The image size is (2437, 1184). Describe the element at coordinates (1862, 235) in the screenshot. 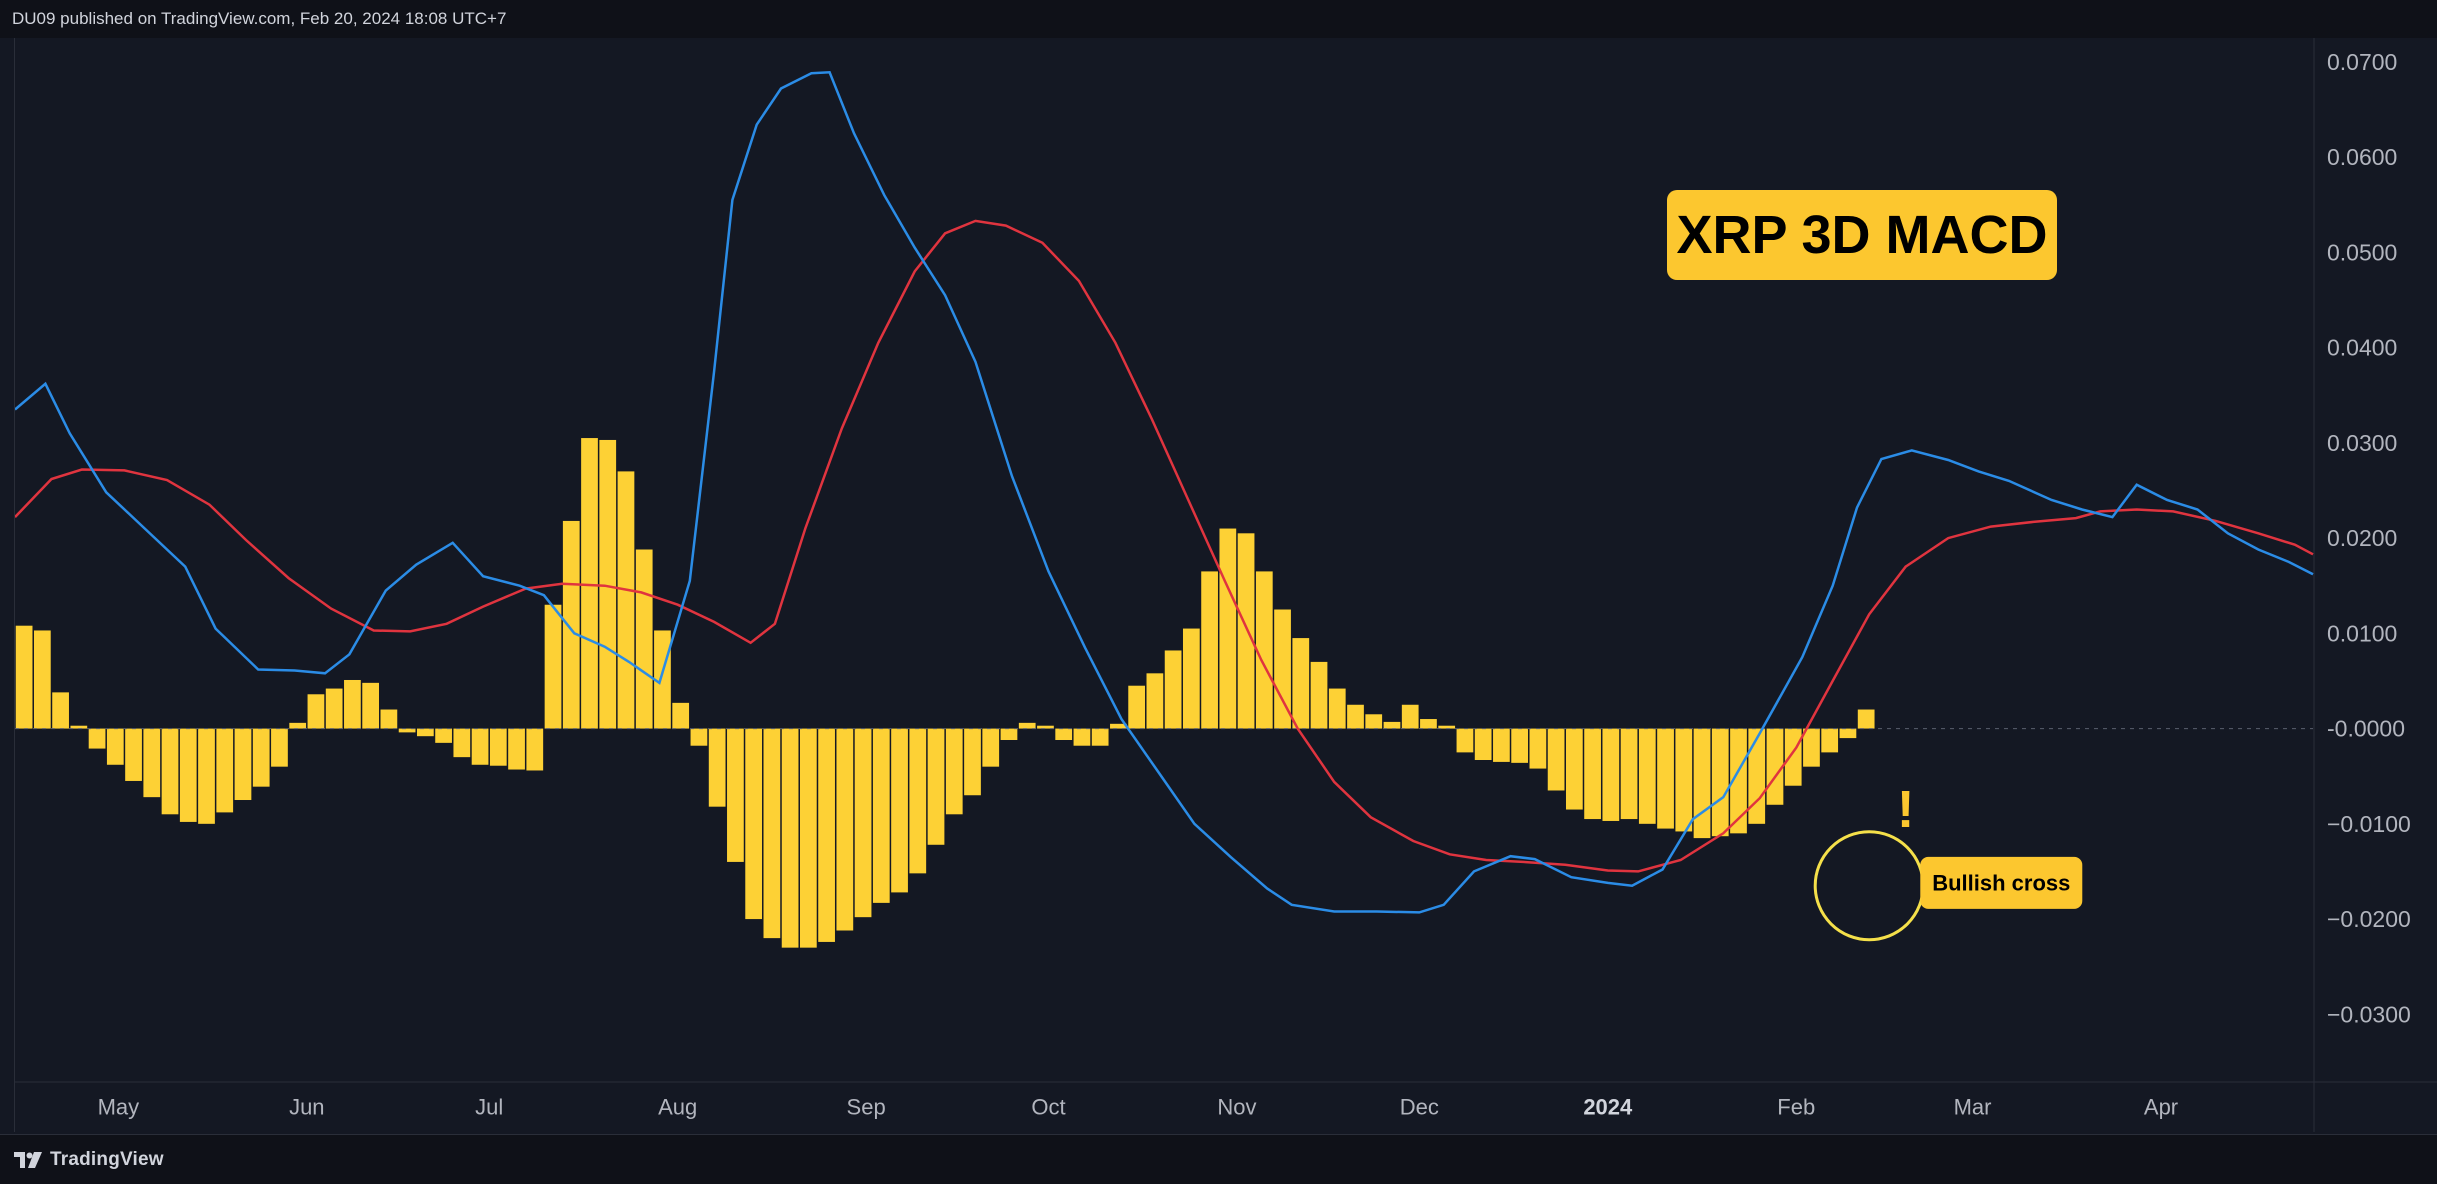

I see `chart-title-bg` at that location.